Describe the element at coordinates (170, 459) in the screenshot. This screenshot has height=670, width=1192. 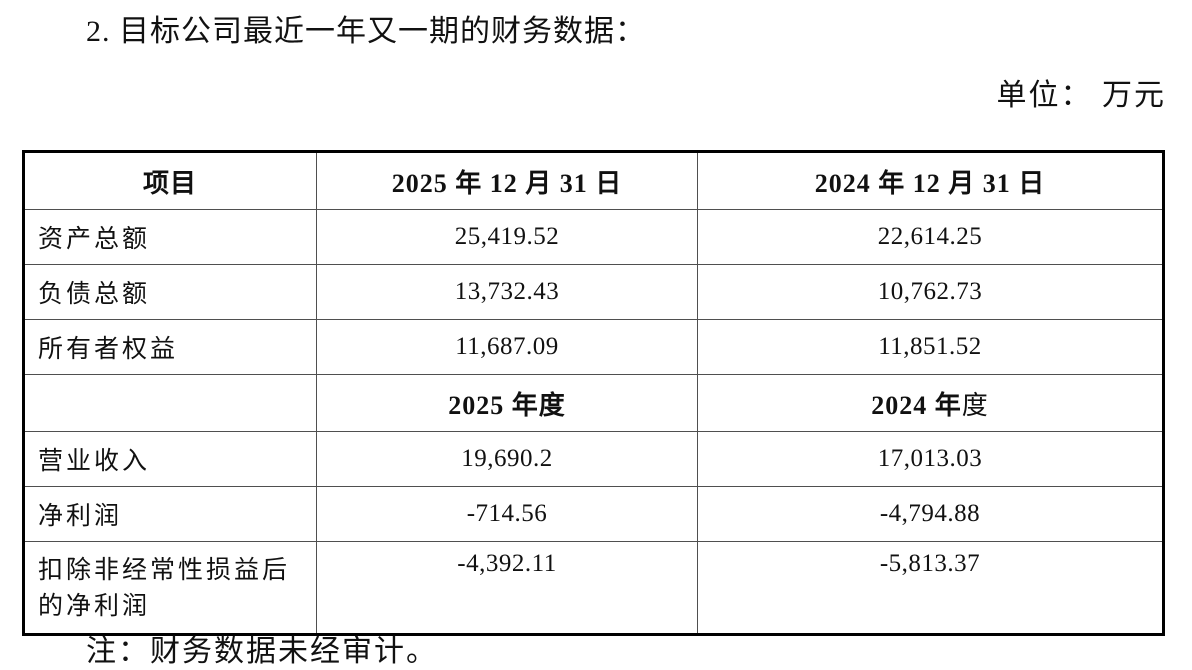
I see `row-label: 营业收入` at that location.